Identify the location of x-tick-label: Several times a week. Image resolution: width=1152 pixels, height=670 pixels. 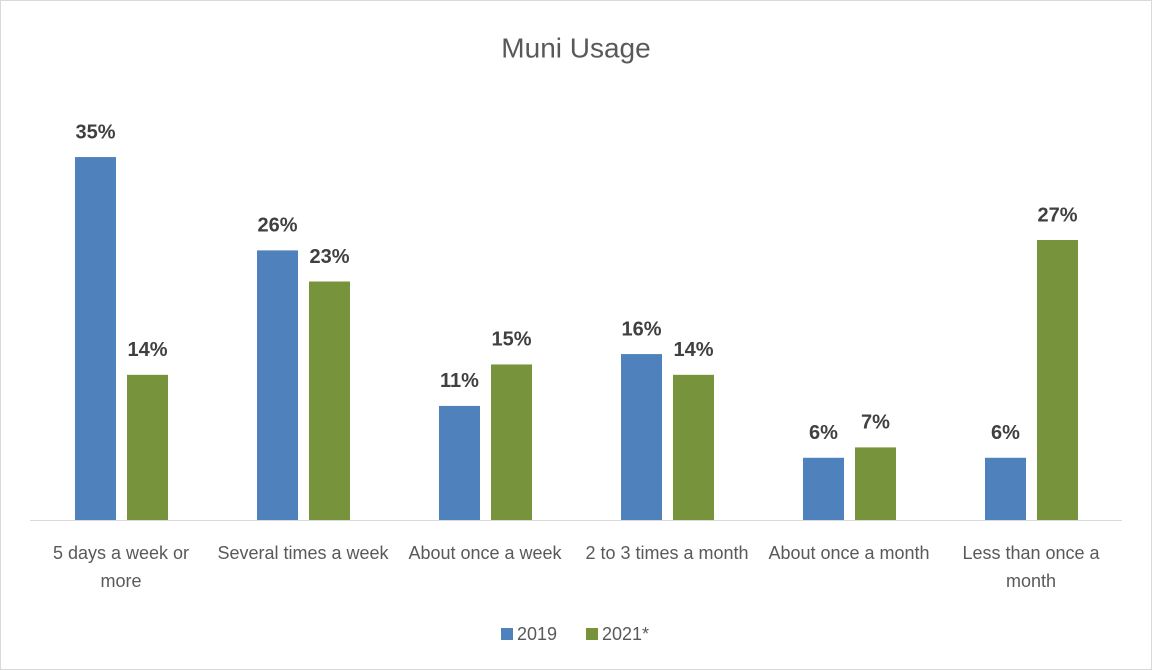
(303, 553).